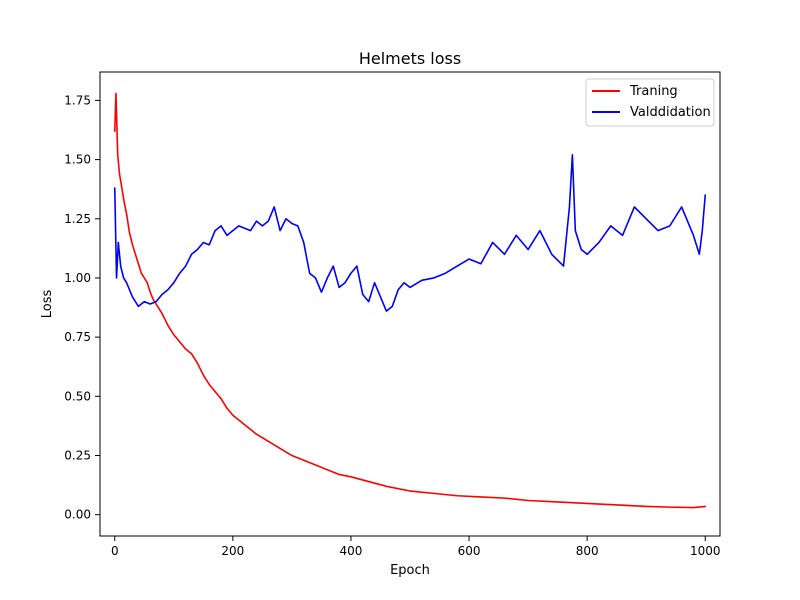 Image resolution: width=800 pixels, height=600 pixels. What do you see at coordinates (587, 551) in the screenshot?
I see `x-tick-label: 800` at bounding box center [587, 551].